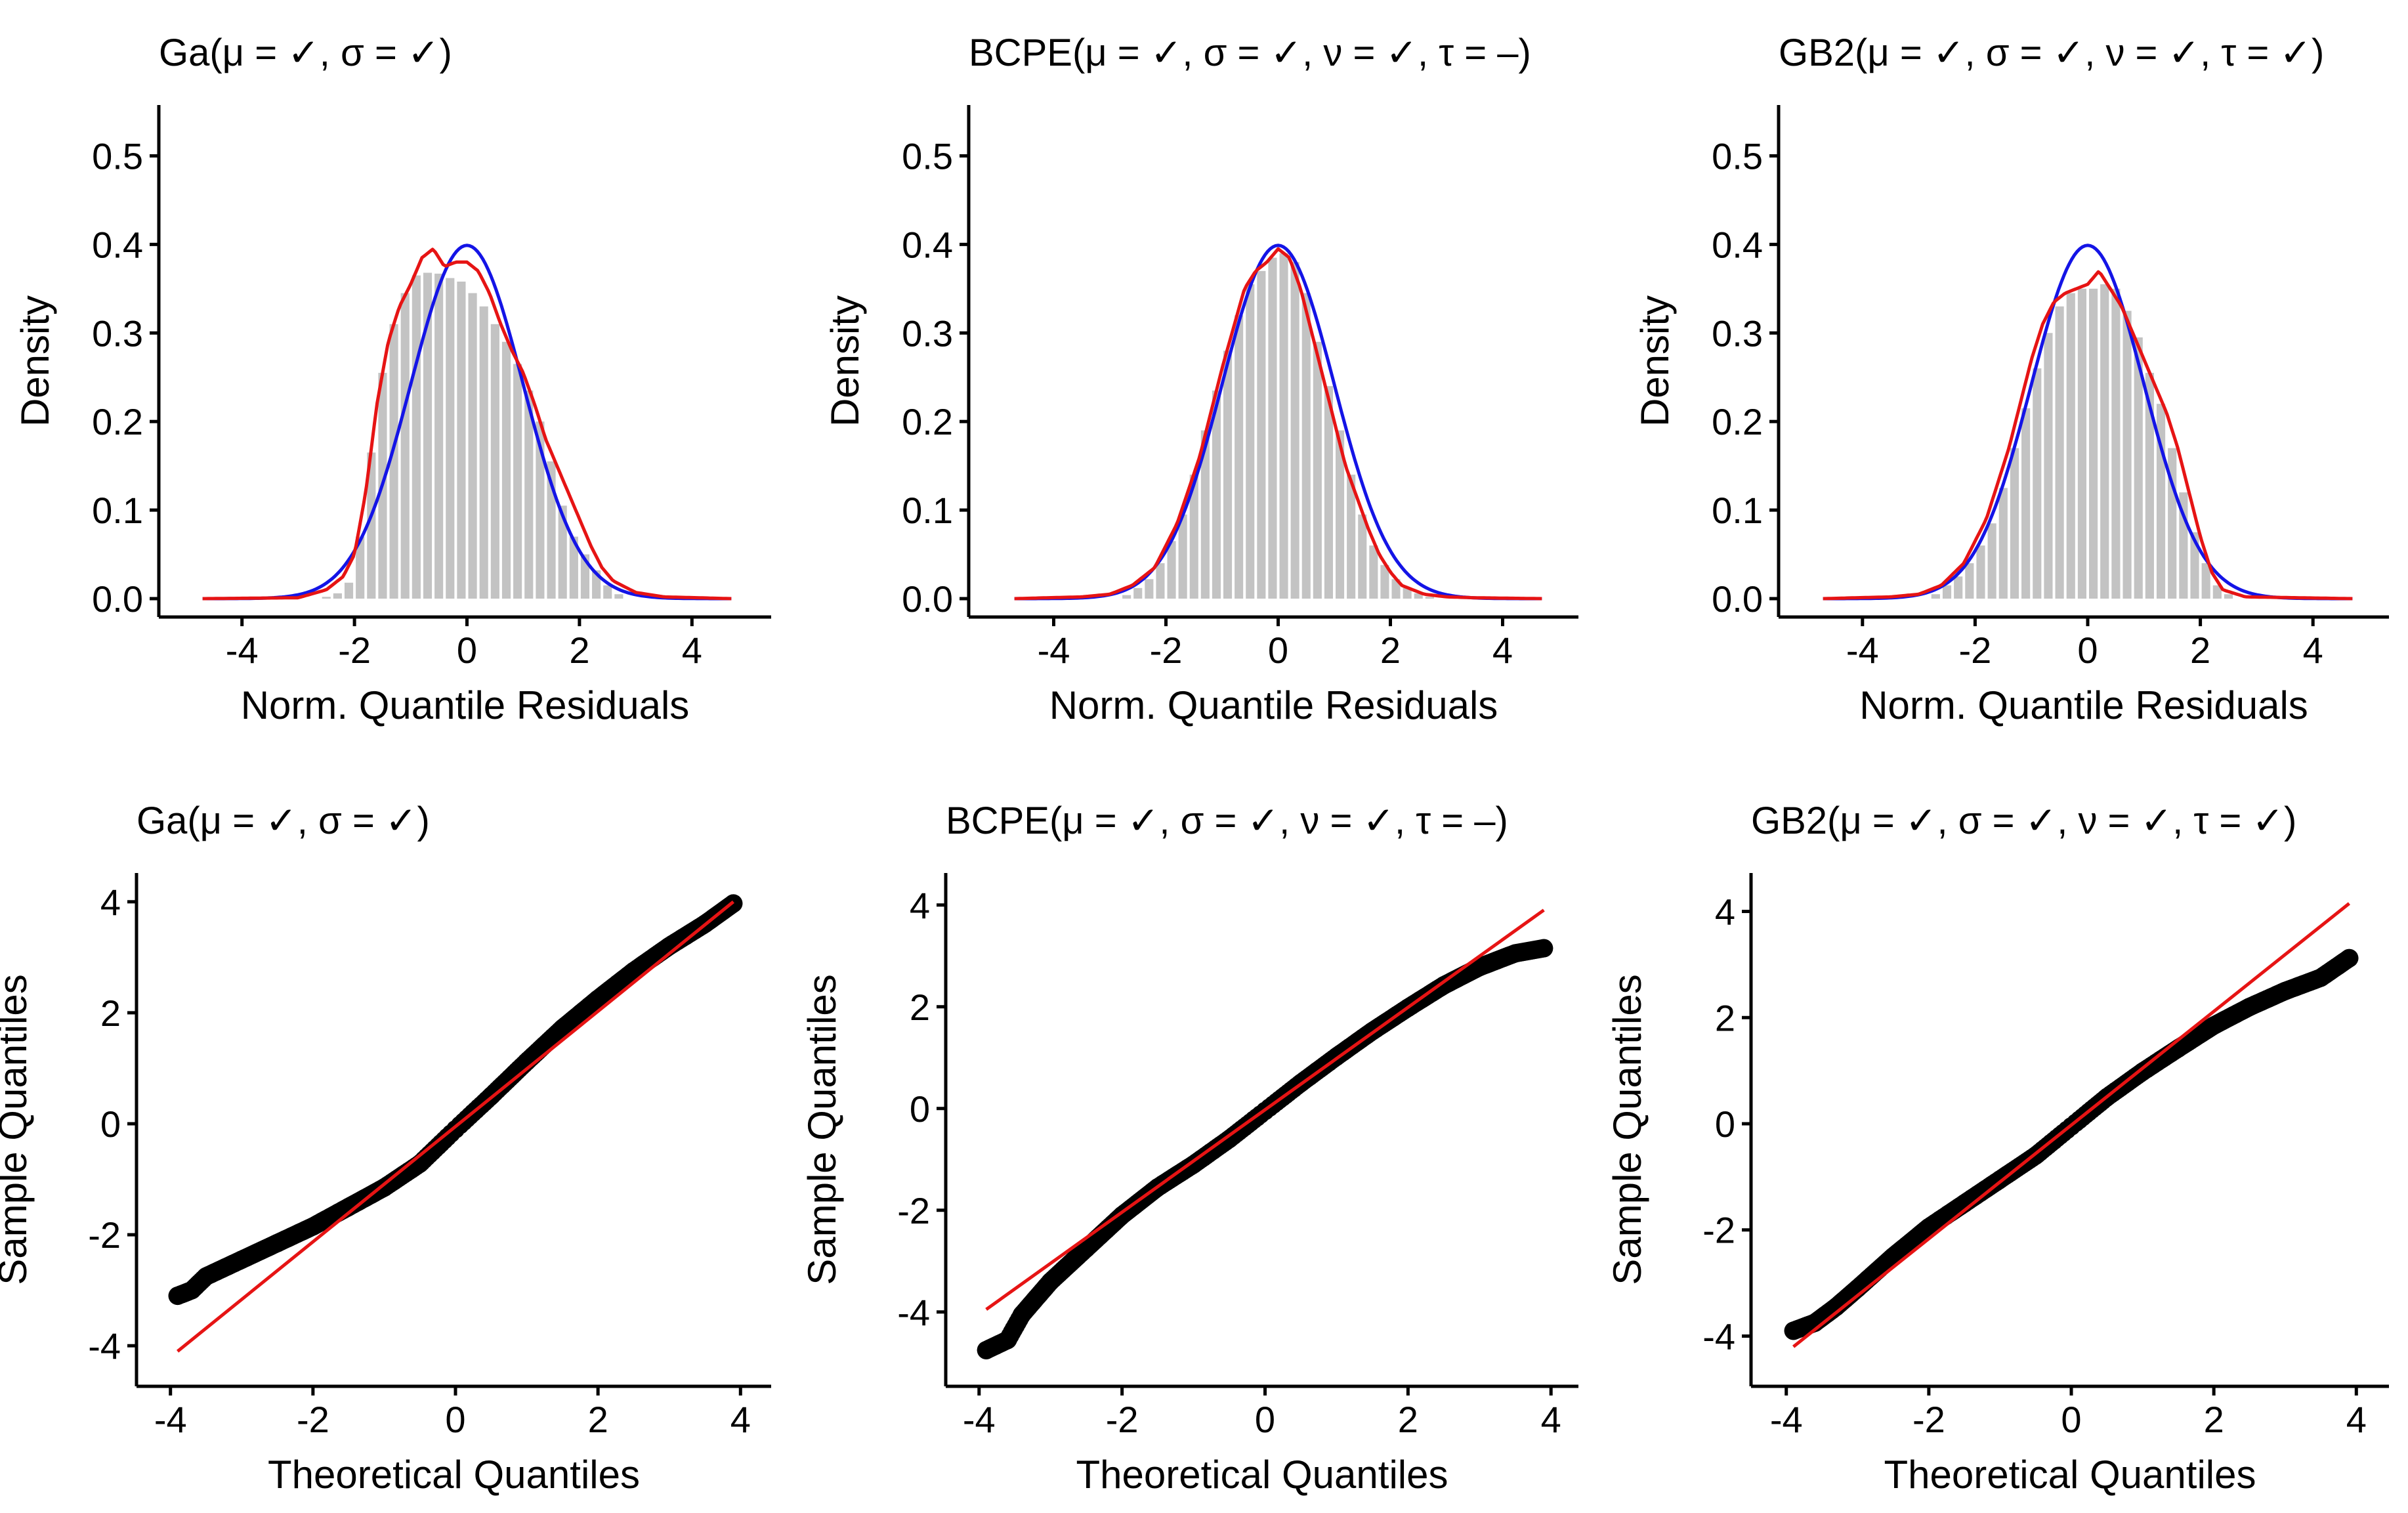 This screenshot has width=2408, height=1513. What do you see at coordinates (1725, 912) in the screenshot?
I see `y-tick-label: 4` at bounding box center [1725, 912].